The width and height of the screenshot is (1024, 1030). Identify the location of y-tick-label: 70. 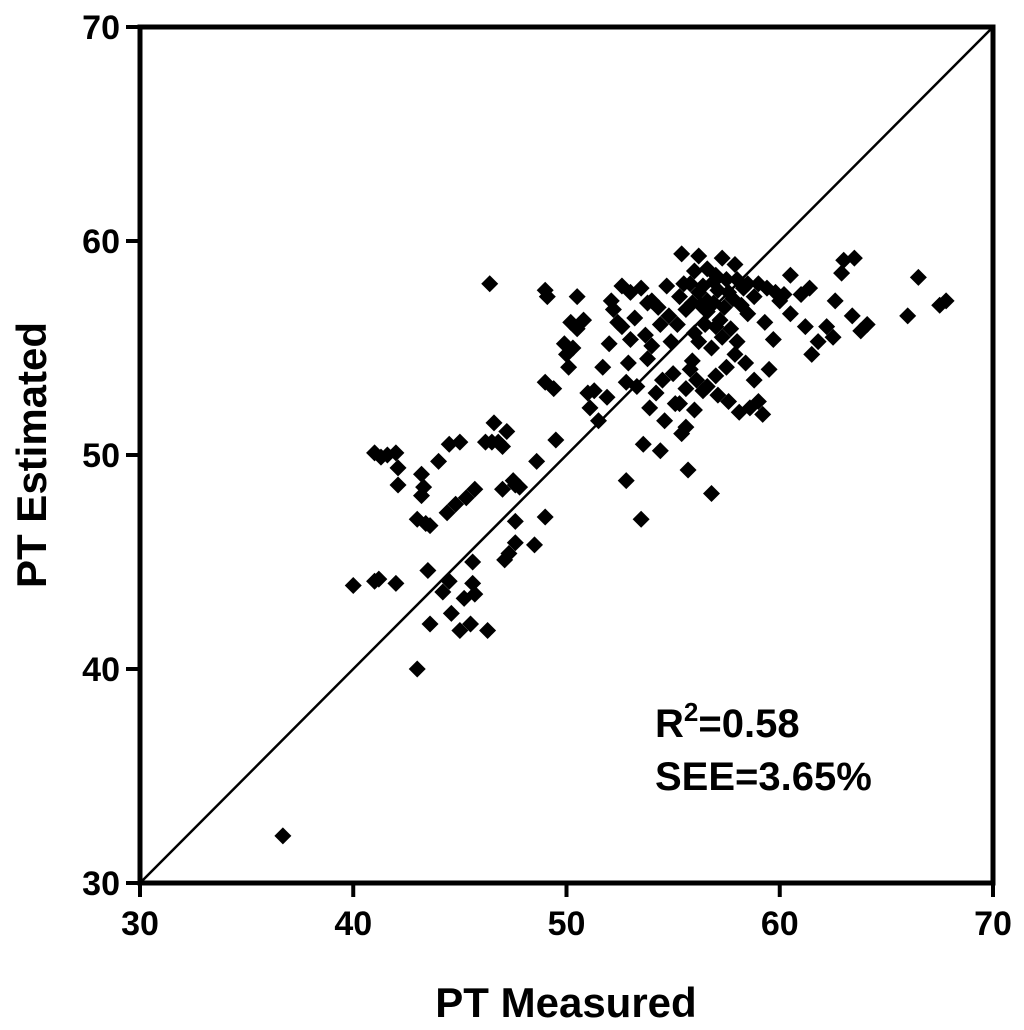
(101, 28).